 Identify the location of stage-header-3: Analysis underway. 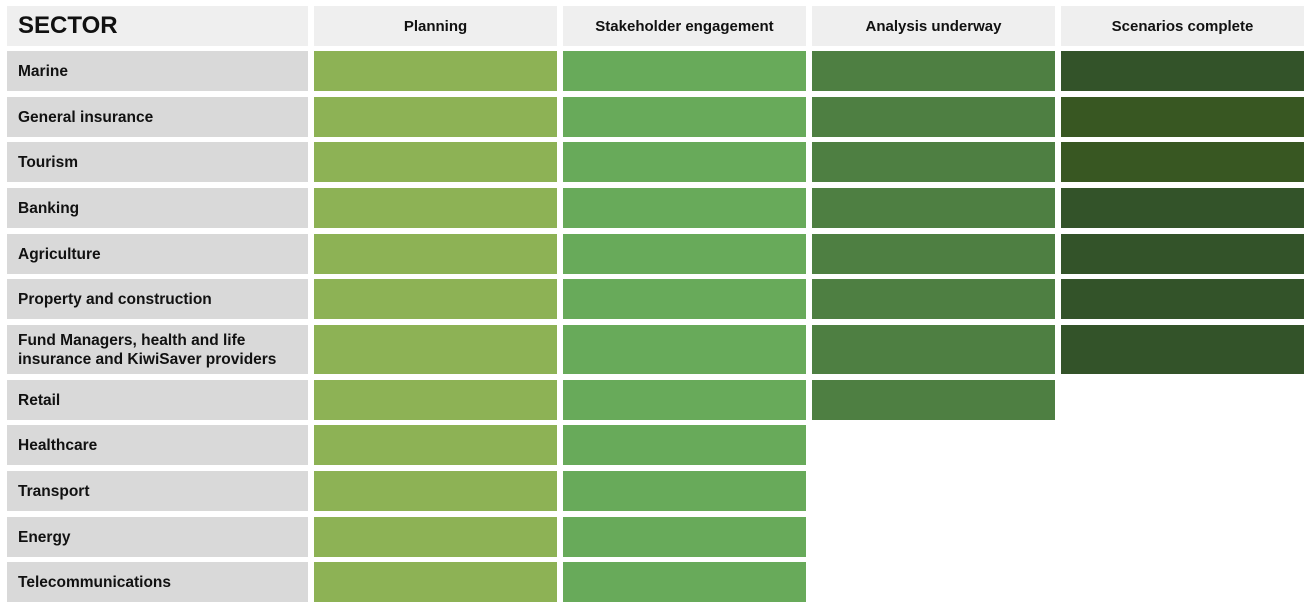
(933, 26).